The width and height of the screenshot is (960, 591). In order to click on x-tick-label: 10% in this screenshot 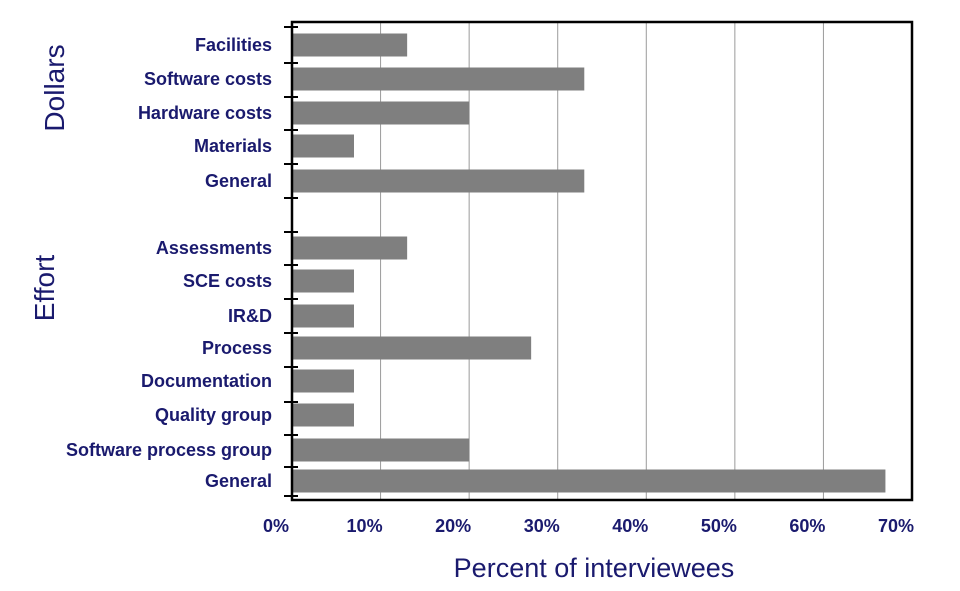, I will do `click(365, 526)`.